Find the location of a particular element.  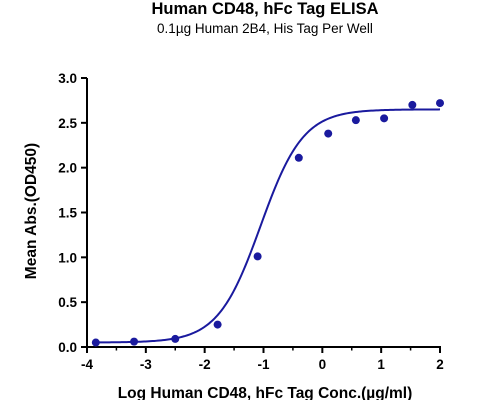

x-axis-ticks: -4 -3 -2 -1 0 1 2 is located at coordinates (262, 359).